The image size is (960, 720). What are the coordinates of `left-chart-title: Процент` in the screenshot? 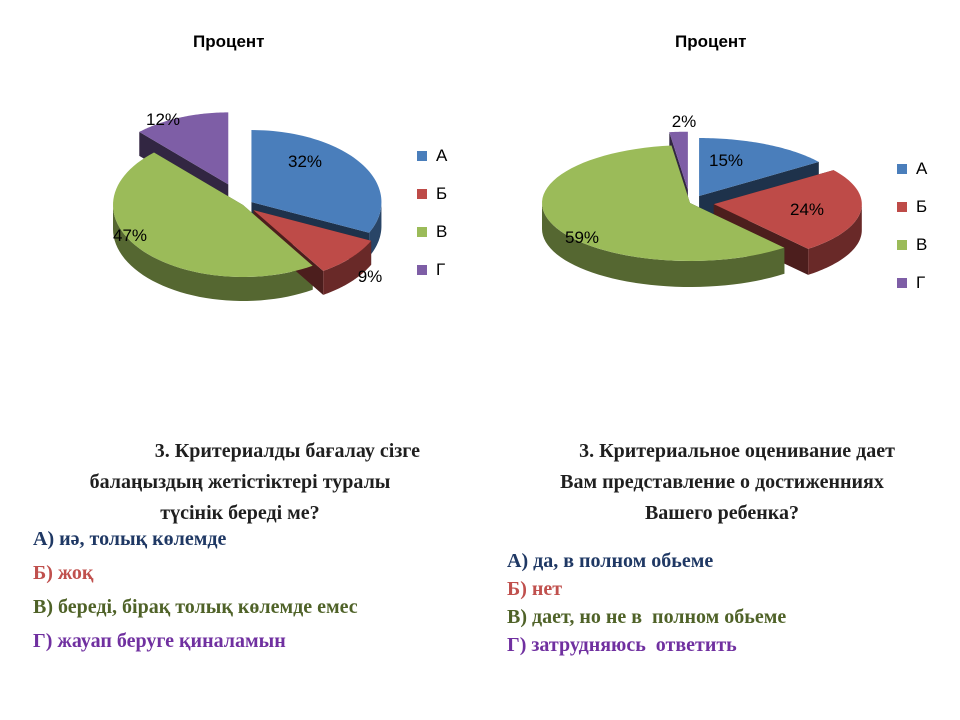 It's located at (229, 41).